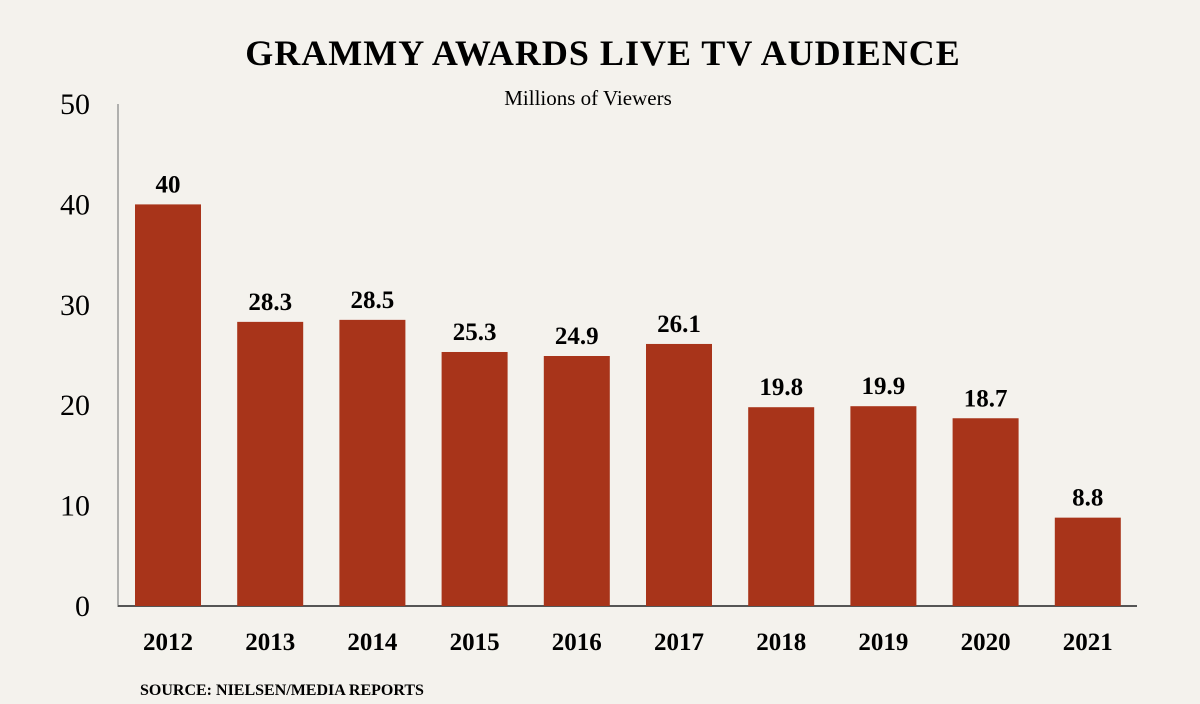 This screenshot has width=1200, height=704. What do you see at coordinates (602, 53) in the screenshot?
I see `chart-title: GRAMMY AWARDS LIVE TV AUDIENCE` at bounding box center [602, 53].